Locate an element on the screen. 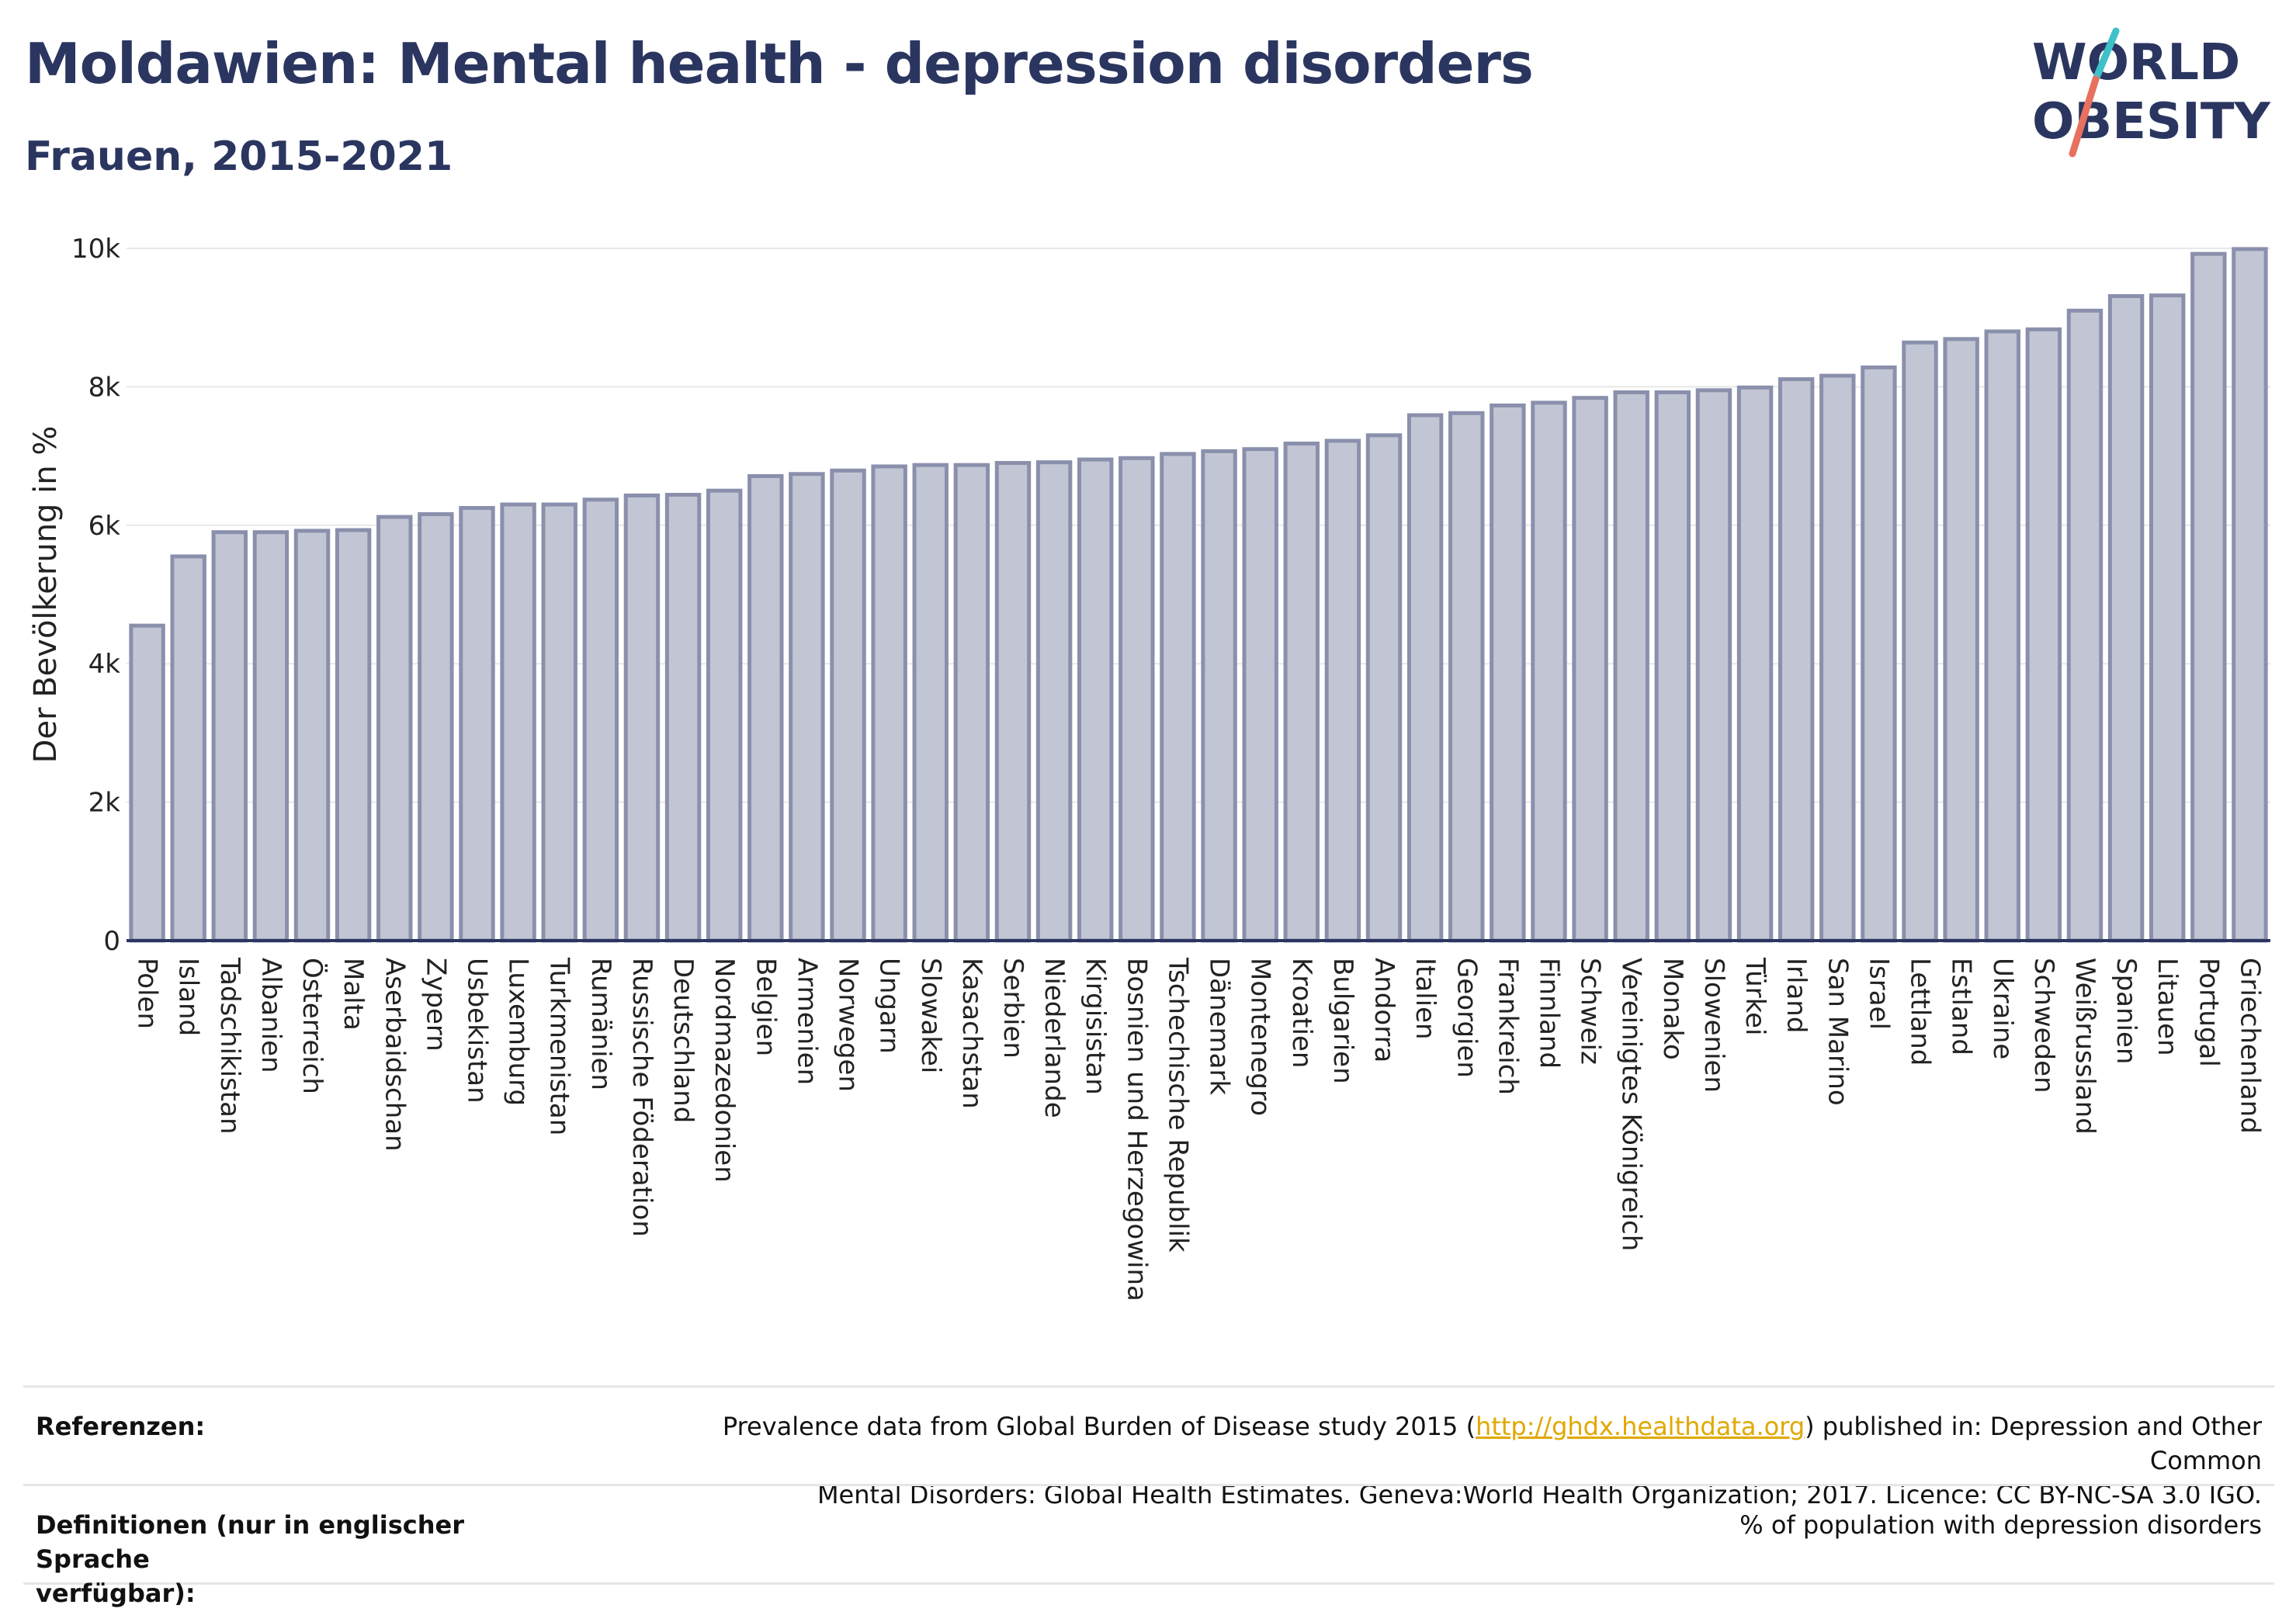 The image size is (2296, 1622). x-tick-label: Niederlande is located at coordinates (1054, 1038).